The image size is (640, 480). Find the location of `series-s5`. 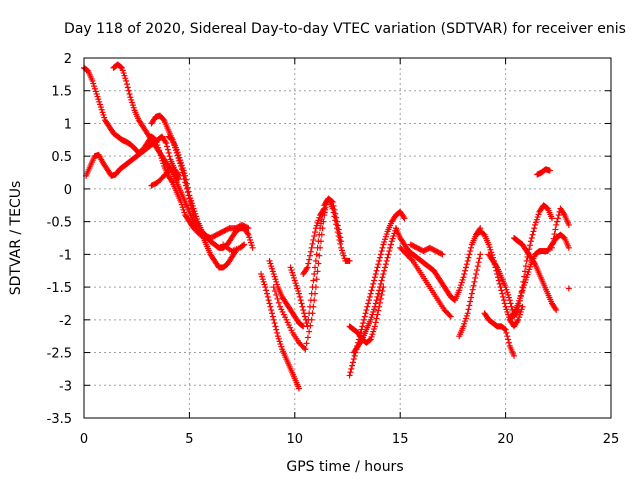

series-s5 is located at coordinates (165, 177).